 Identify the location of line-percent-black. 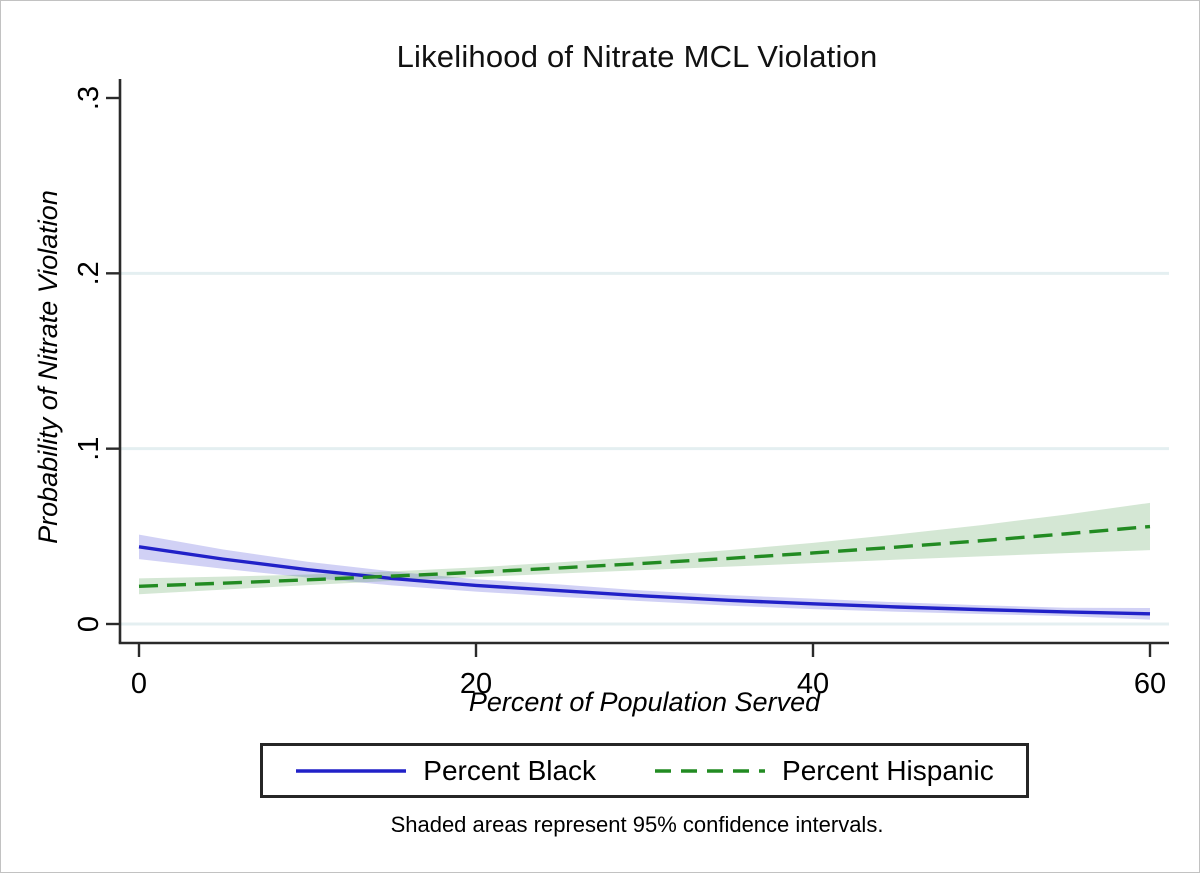
(644, 580).